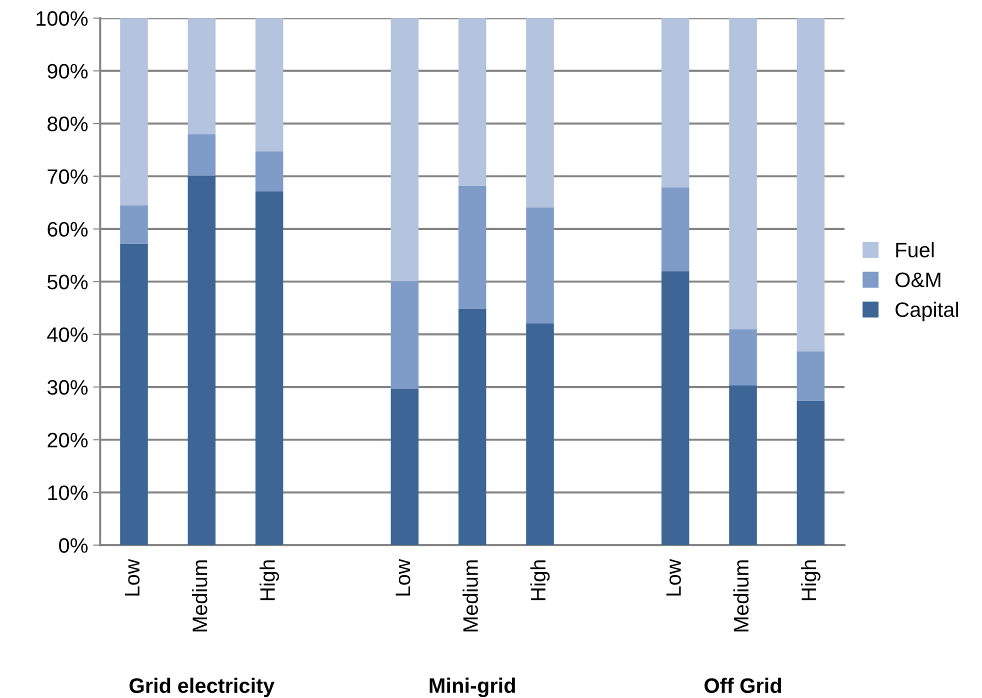 The height and width of the screenshot is (698, 982). What do you see at coordinates (472, 688) in the screenshot?
I see `text: Mini-grid` at bounding box center [472, 688].